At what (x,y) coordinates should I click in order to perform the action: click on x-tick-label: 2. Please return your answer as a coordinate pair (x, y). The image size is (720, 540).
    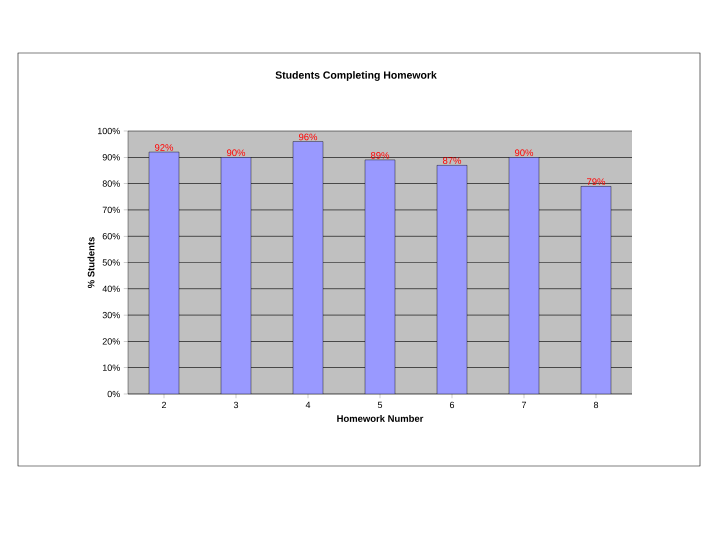
    Looking at the image, I should click on (164, 405).